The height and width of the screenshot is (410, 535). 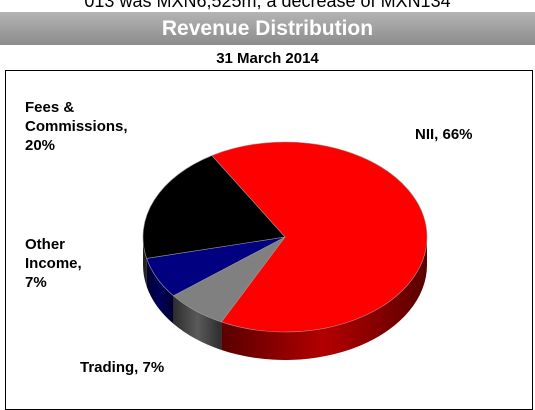 I want to click on slice-label: Fees & Commissions, 20%, so click(x=76, y=126).